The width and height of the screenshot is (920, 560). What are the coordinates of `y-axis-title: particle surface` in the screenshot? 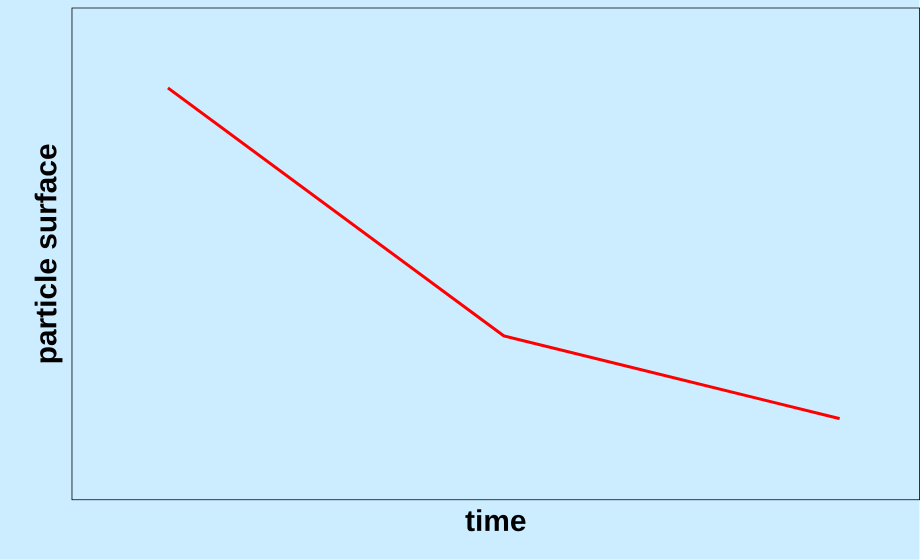 It's located at (48, 253).